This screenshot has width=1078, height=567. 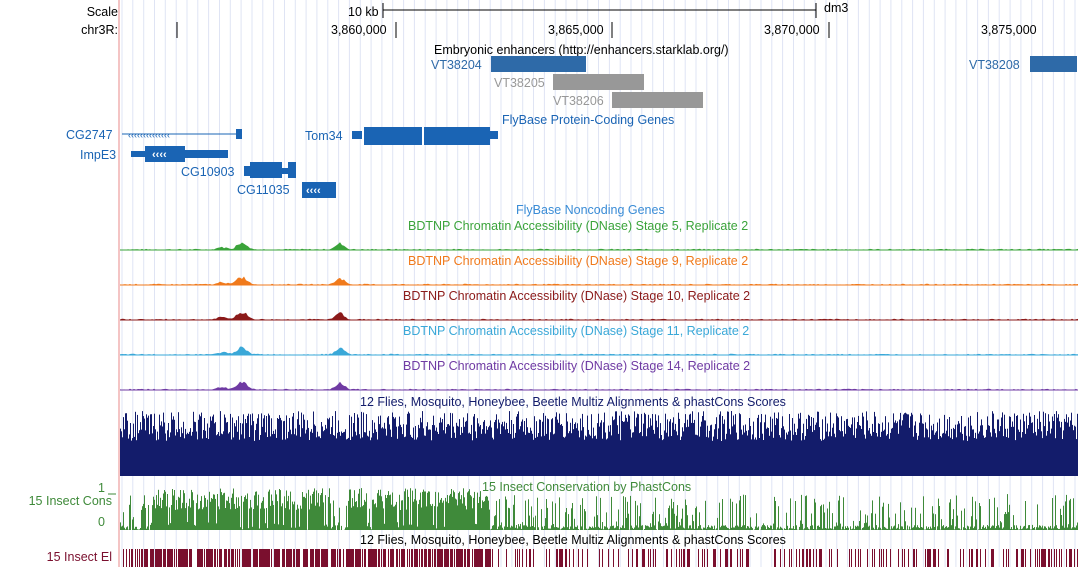 What do you see at coordinates (324, 136) in the screenshot?
I see `gene-label: Tom34` at bounding box center [324, 136].